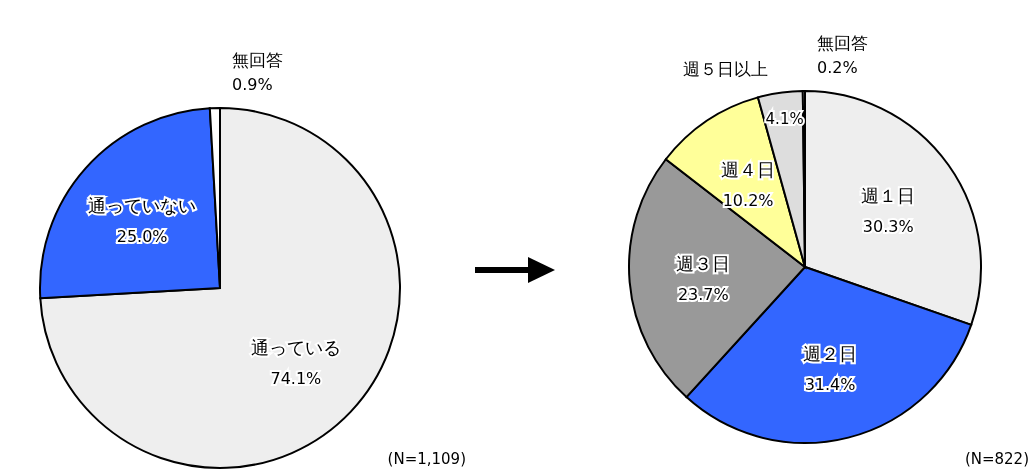 This screenshot has width=1033, height=472. Describe the element at coordinates (295, 347) in the screenshot. I see `slice-label: 通っている` at that location.